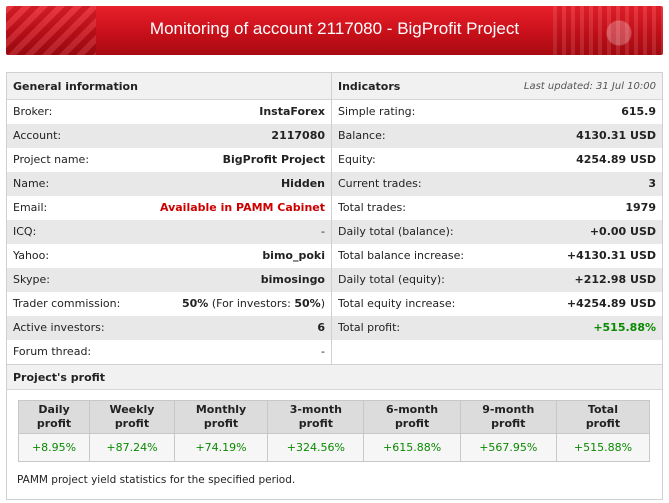  What do you see at coordinates (616, 159) in the screenshot?
I see `equity-value: 4254.89 USD` at bounding box center [616, 159].